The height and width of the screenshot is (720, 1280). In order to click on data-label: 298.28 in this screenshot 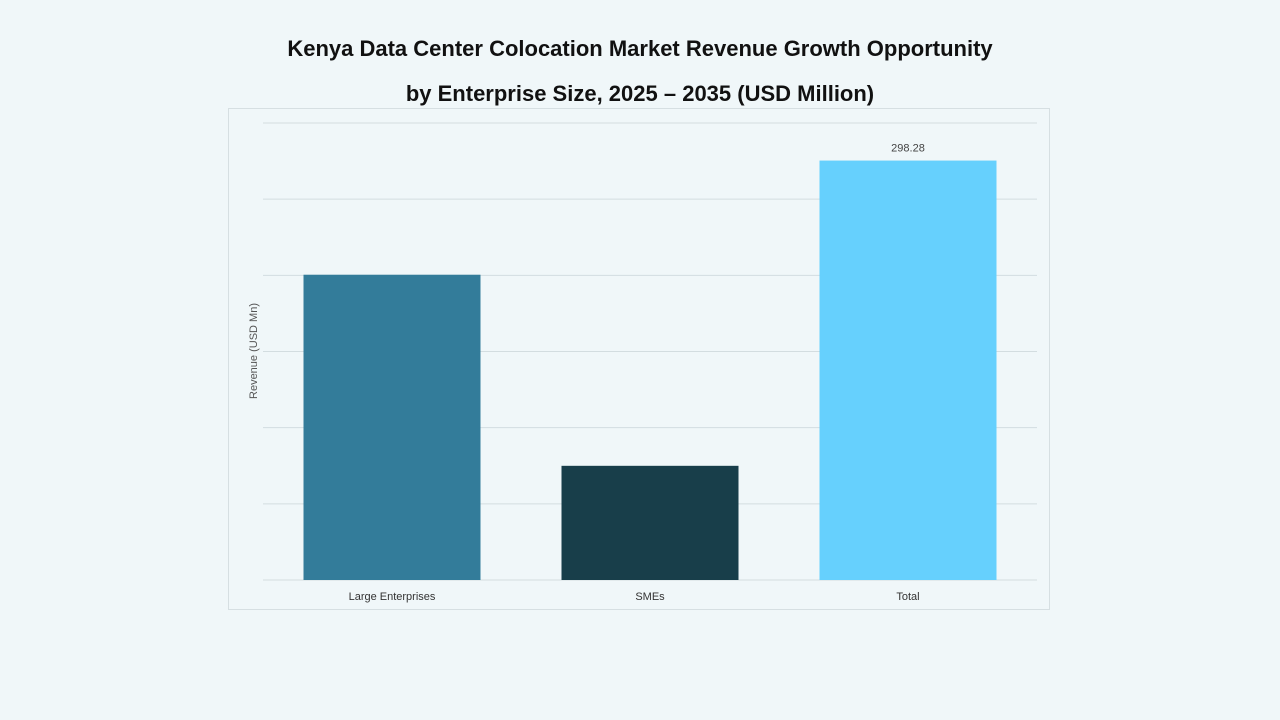, I will do `click(908, 149)`.